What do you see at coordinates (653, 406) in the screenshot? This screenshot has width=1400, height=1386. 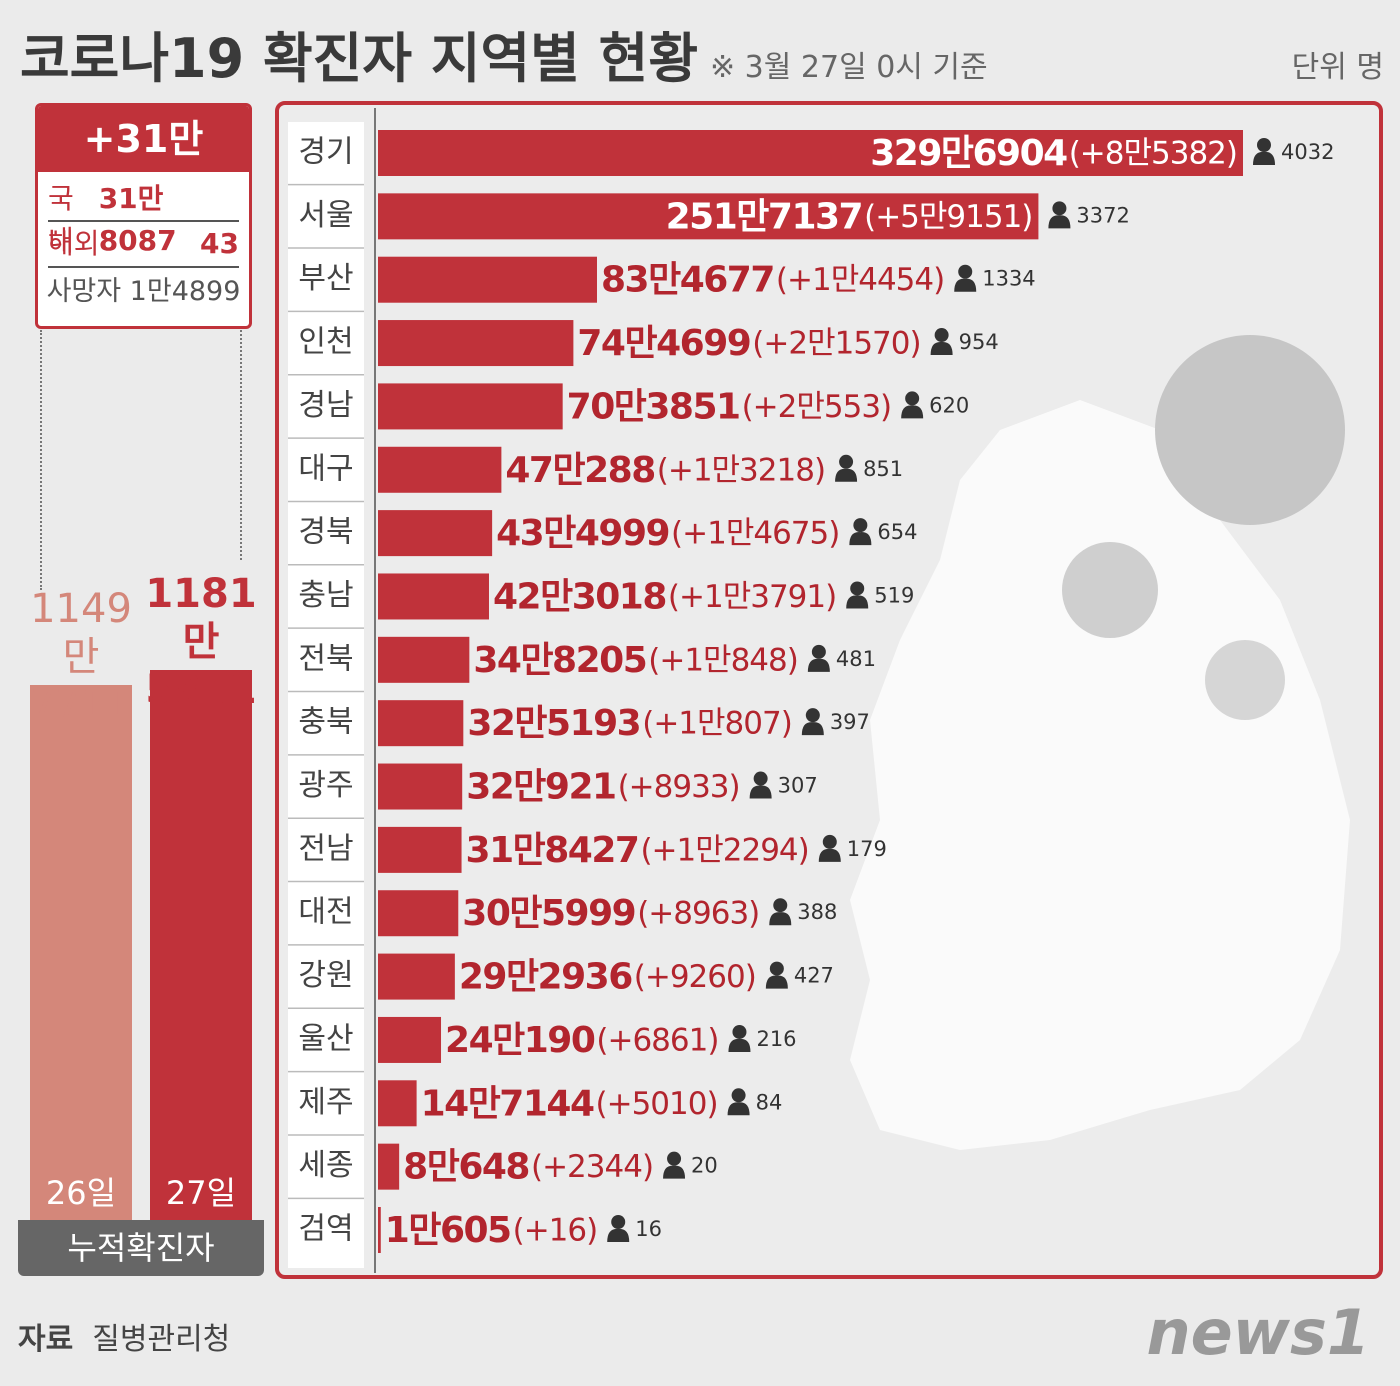 I see `value-label: 70만3851` at bounding box center [653, 406].